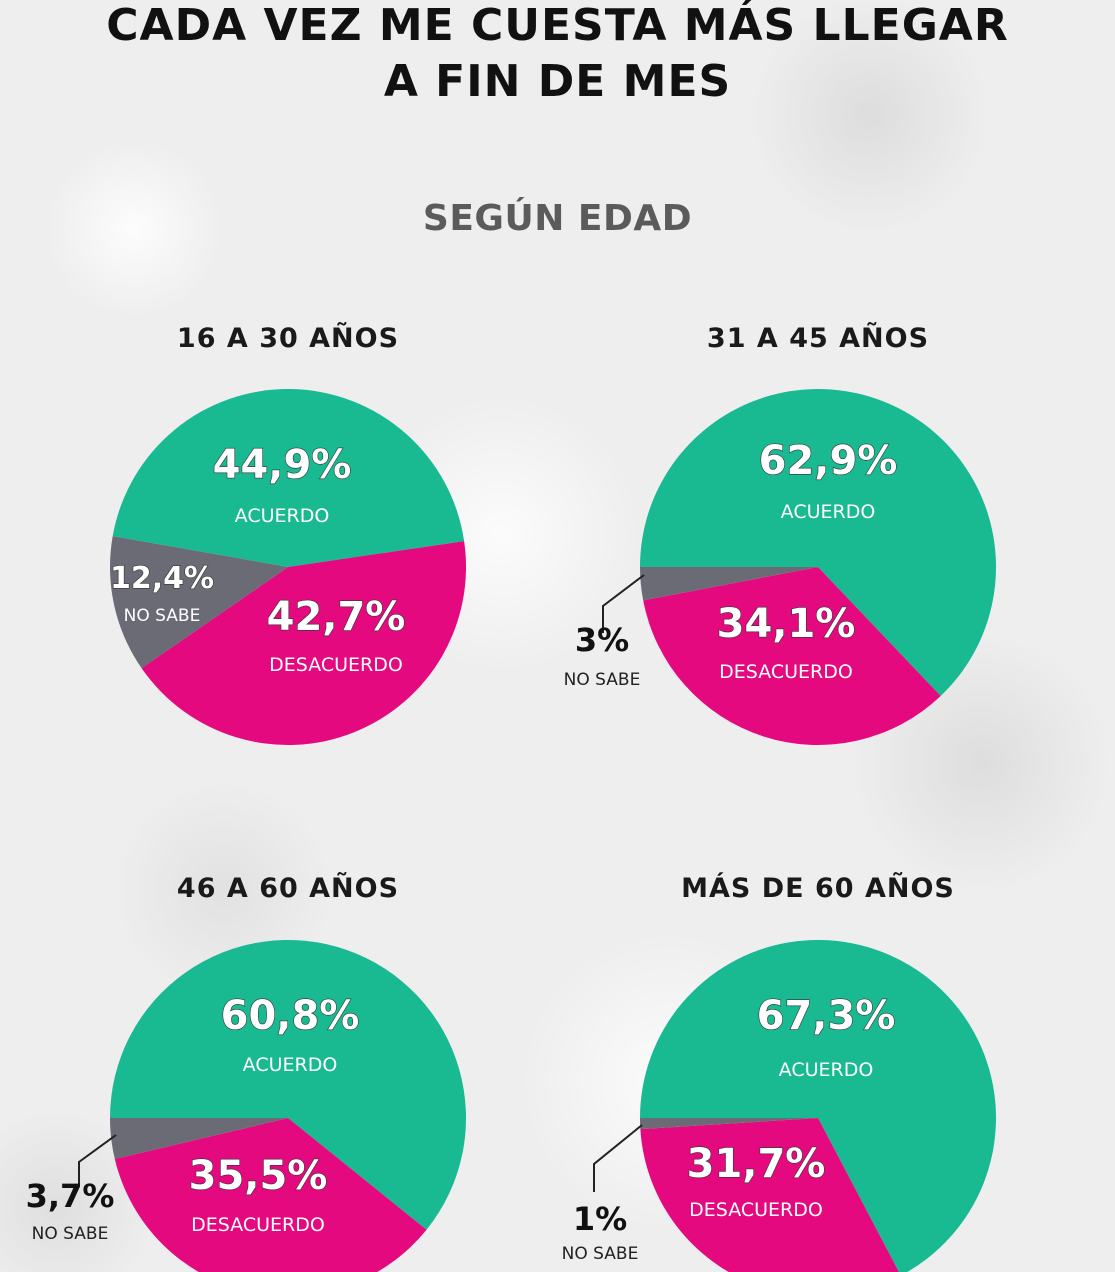 Image resolution: width=1115 pixels, height=1272 pixels. Describe the element at coordinates (557, 25) in the screenshot. I see `page-title-line-1: CADA VEZ ME CUESTA MÁS LLEGAR` at that location.